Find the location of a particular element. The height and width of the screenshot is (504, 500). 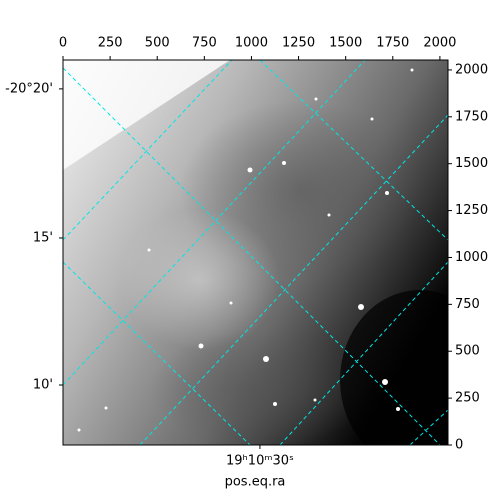

right-tick-label: 1750 is located at coordinates (471, 116).